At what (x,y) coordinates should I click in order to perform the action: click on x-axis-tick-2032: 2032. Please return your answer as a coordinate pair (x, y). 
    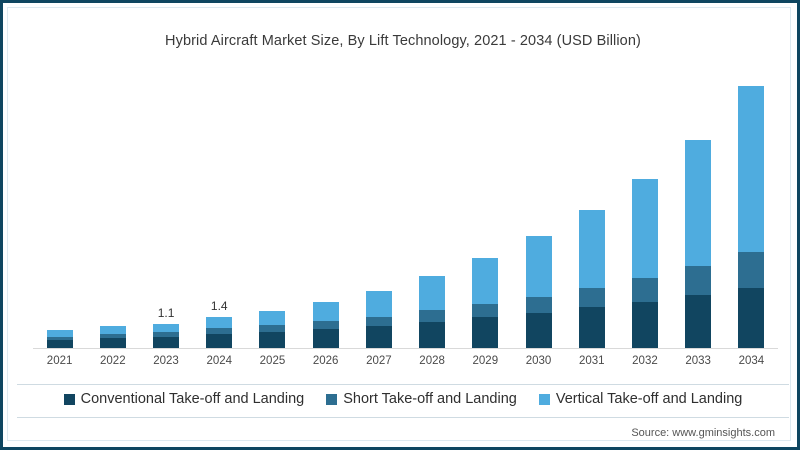
    Looking at the image, I should click on (645, 361).